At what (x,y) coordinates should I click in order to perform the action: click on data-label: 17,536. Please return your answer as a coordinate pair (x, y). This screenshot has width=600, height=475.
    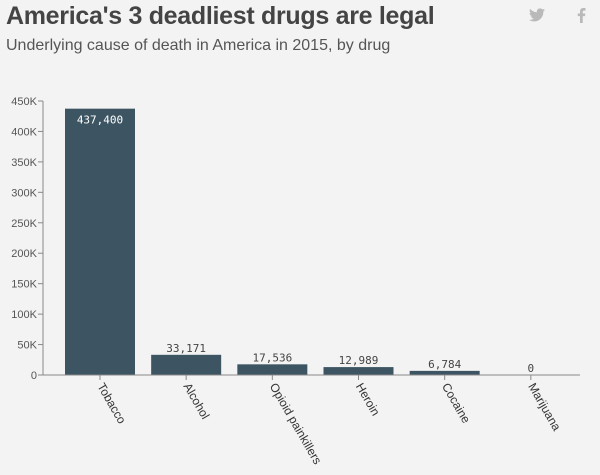
    Looking at the image, I should click on (272, 357).